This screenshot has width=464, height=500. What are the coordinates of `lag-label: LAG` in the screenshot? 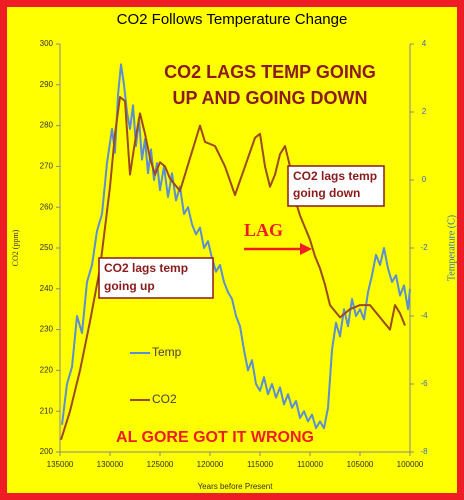 It's located at (263, 230).